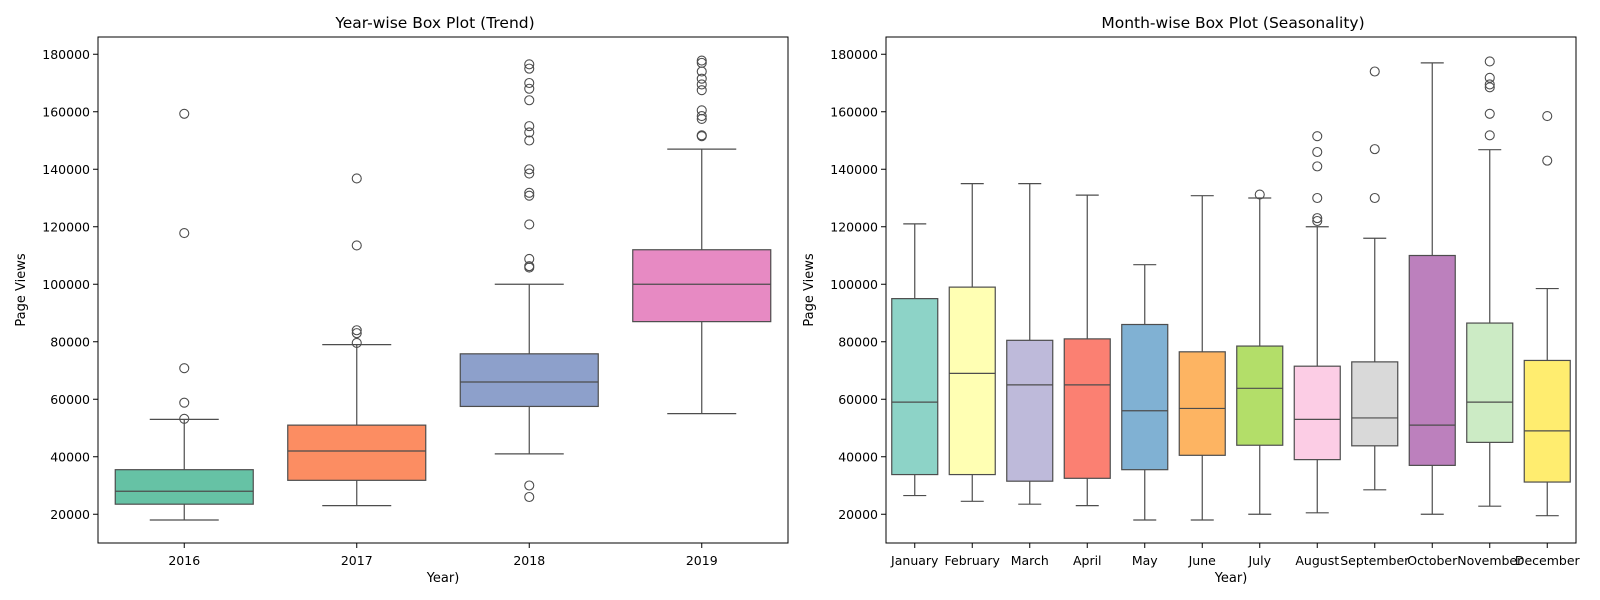  I want to click on x-axis-label: Year), so click(1231, 578).